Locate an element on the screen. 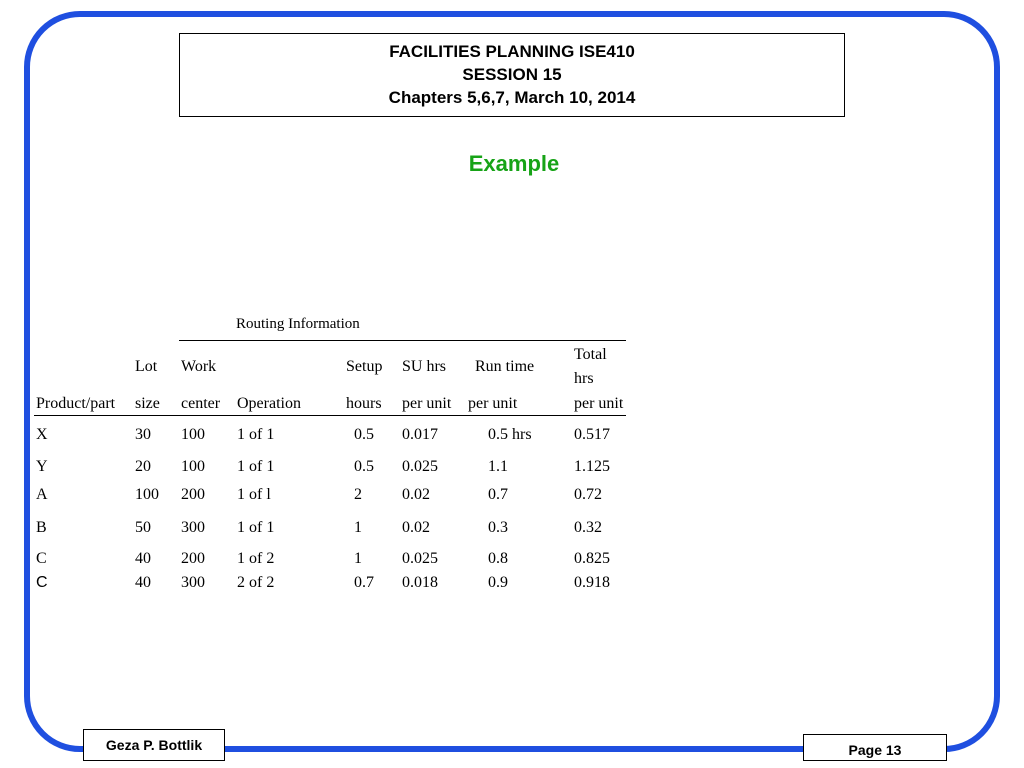  header-product: Product/part is located at coordinates (76, 403).